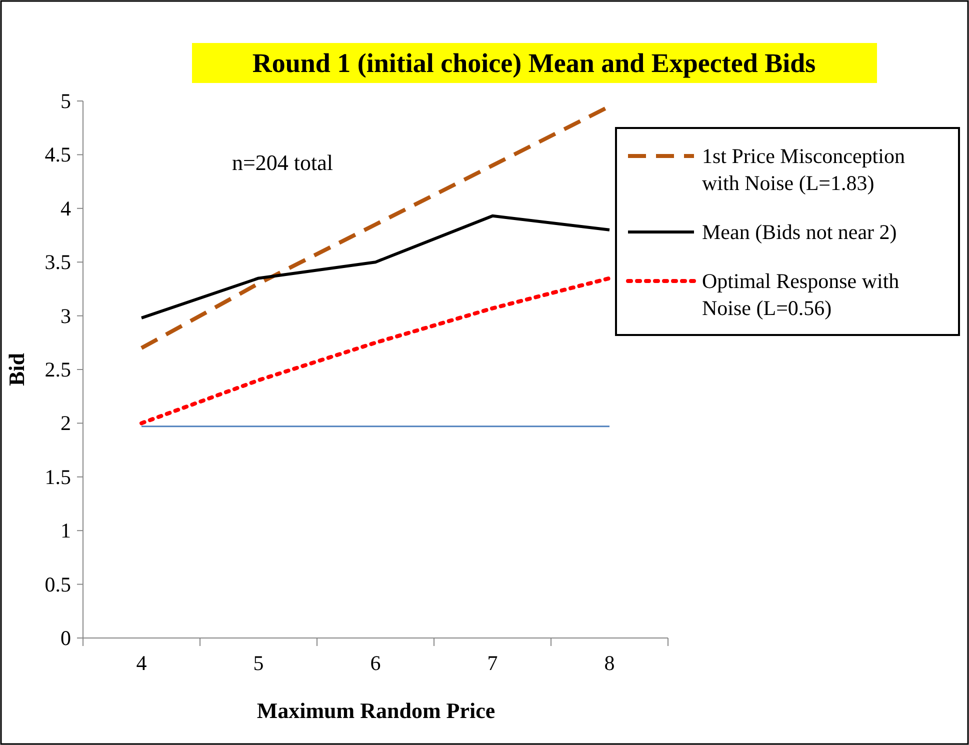 This screenshot has height=745, width=969. Describe the element at coordinates (801, 294) in the screenshot. I see `legend-label: Optimal Response with Noise (L=0.56)` at that location.